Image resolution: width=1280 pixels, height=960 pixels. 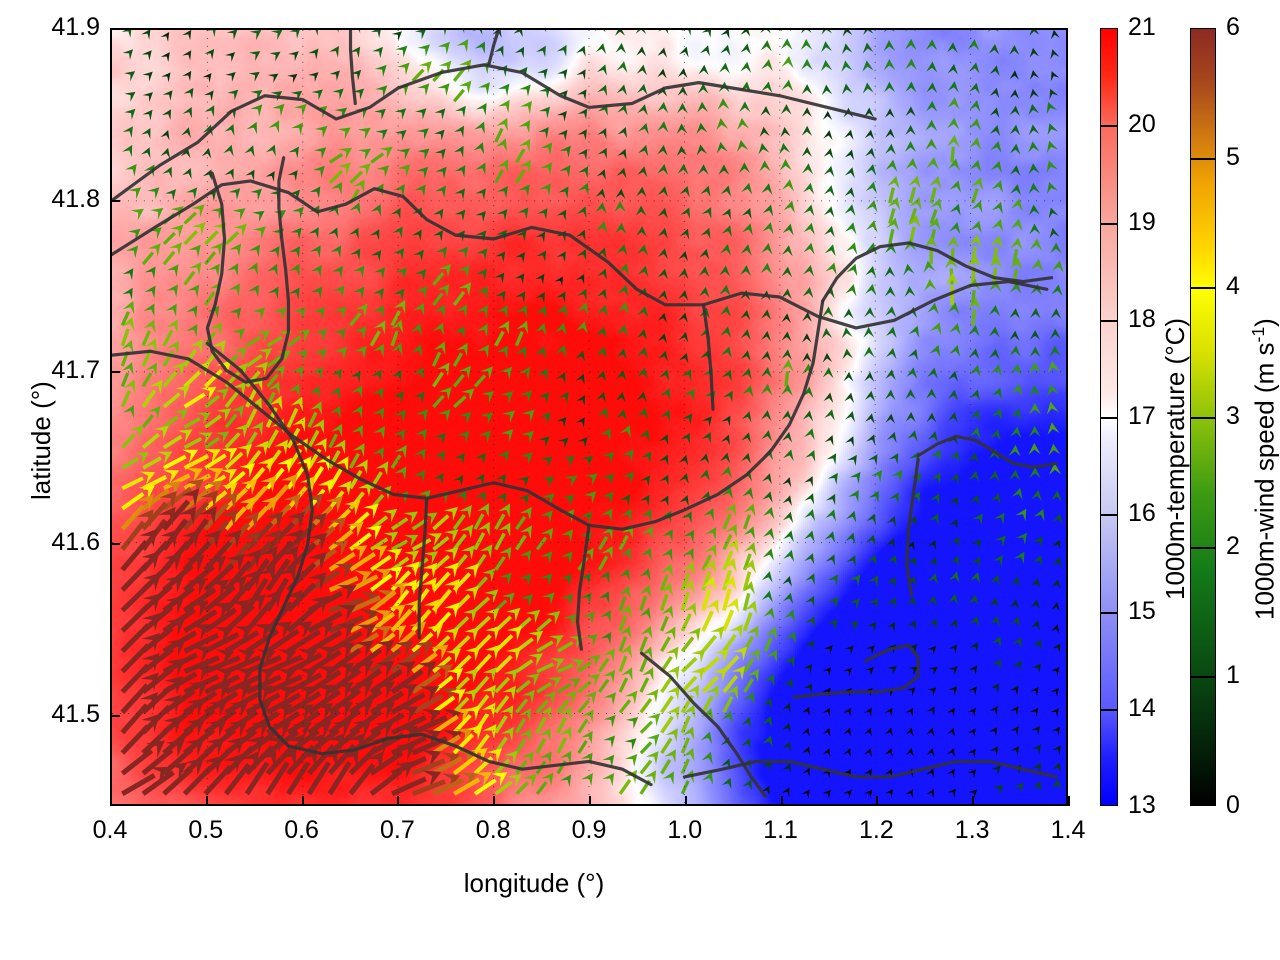 I want to click on y-axis-tick-label: 41.8, so click(x=75, y=198).